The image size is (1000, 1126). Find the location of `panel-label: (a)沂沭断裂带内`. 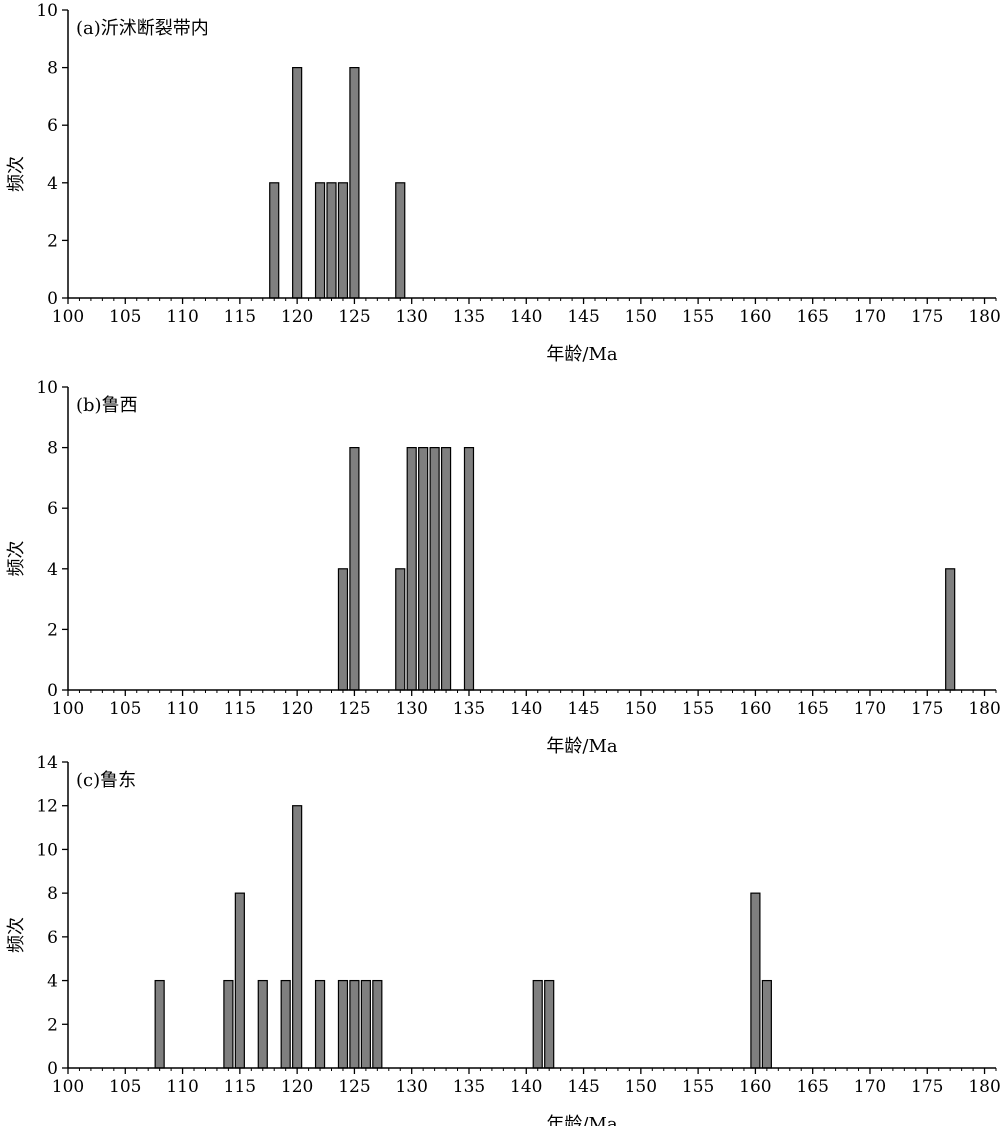

panel-label: (a)沂沭断裂带内 is located at coordinates (142, 28).